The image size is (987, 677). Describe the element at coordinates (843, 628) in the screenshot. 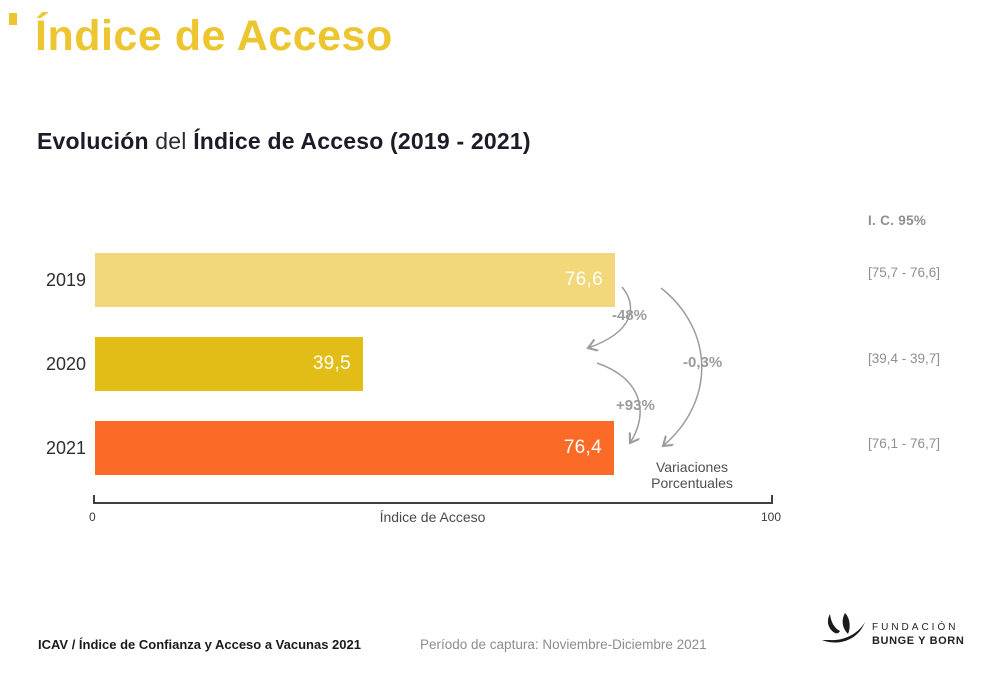

I see `bird-logo-icon` at that location.